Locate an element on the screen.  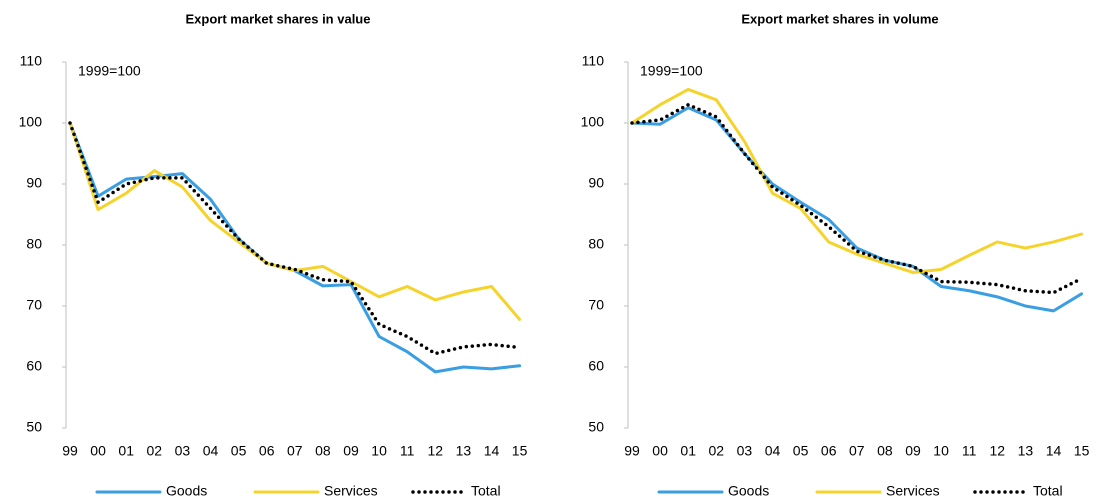
chart-title: Export market shares in value is located at coordinates (278, 18).